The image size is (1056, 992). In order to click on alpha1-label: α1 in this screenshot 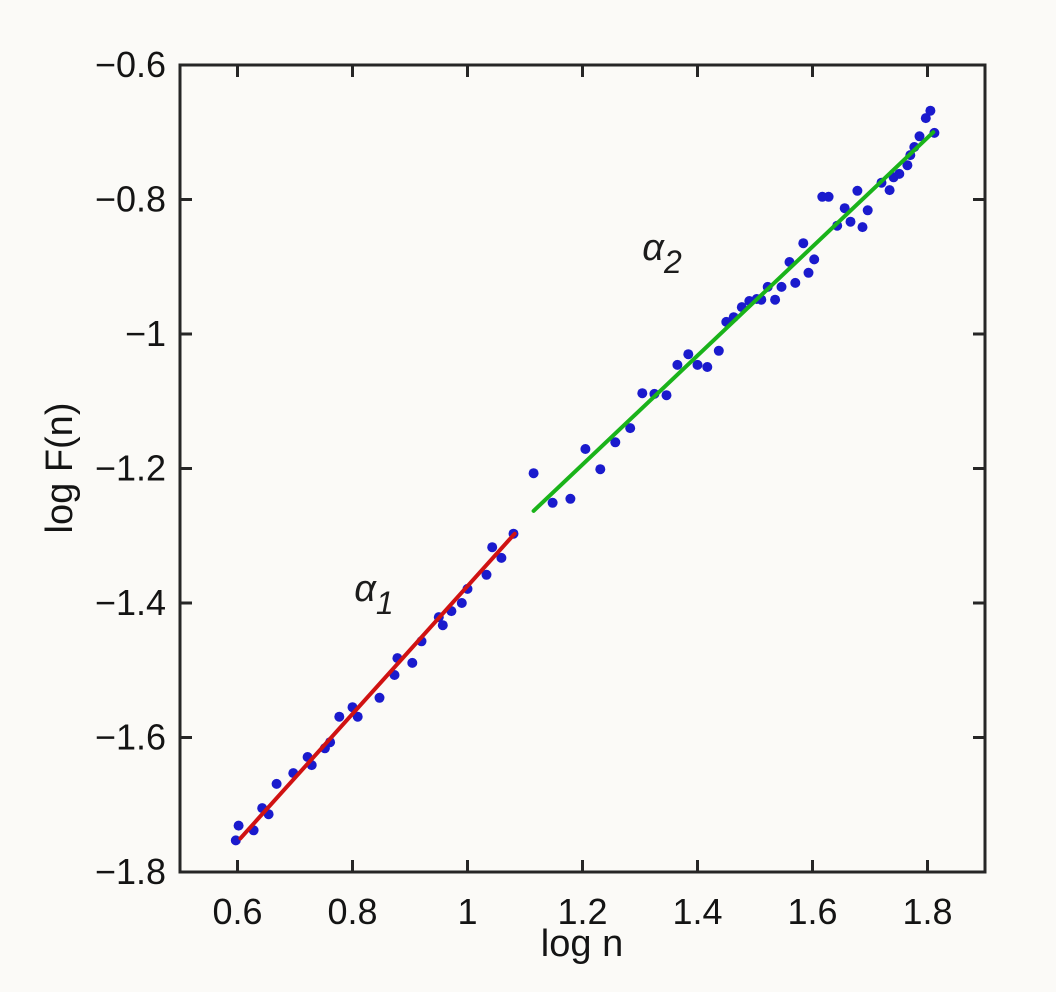, I will do `click(373, 594)`.